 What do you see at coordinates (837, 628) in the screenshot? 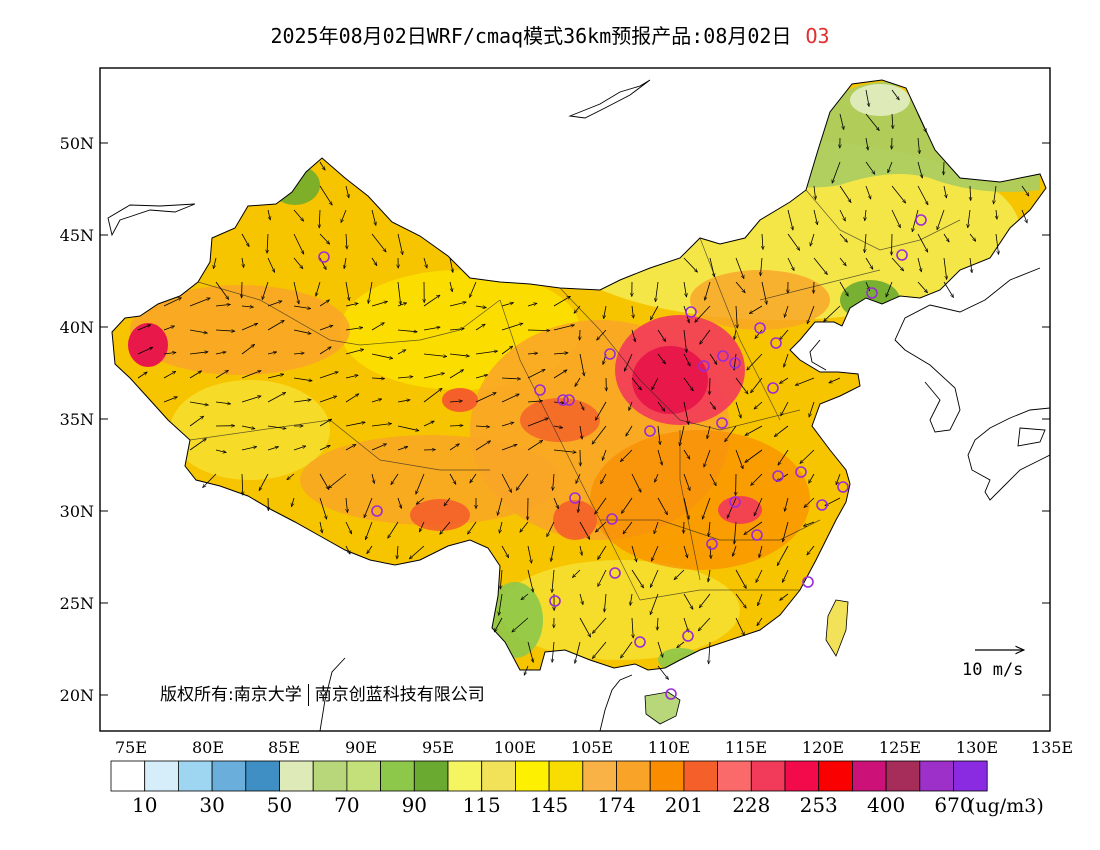
I see `taiwan-island` at bounding box center [837, 628].